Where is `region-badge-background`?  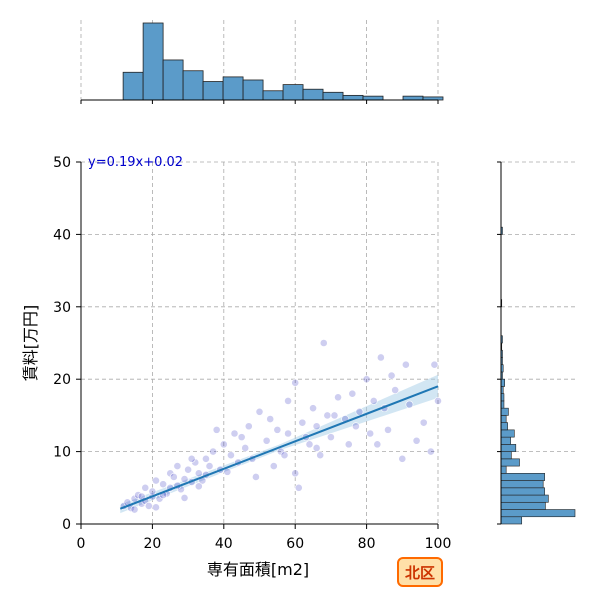 region-badge-background is located at coordinates (420, 572).